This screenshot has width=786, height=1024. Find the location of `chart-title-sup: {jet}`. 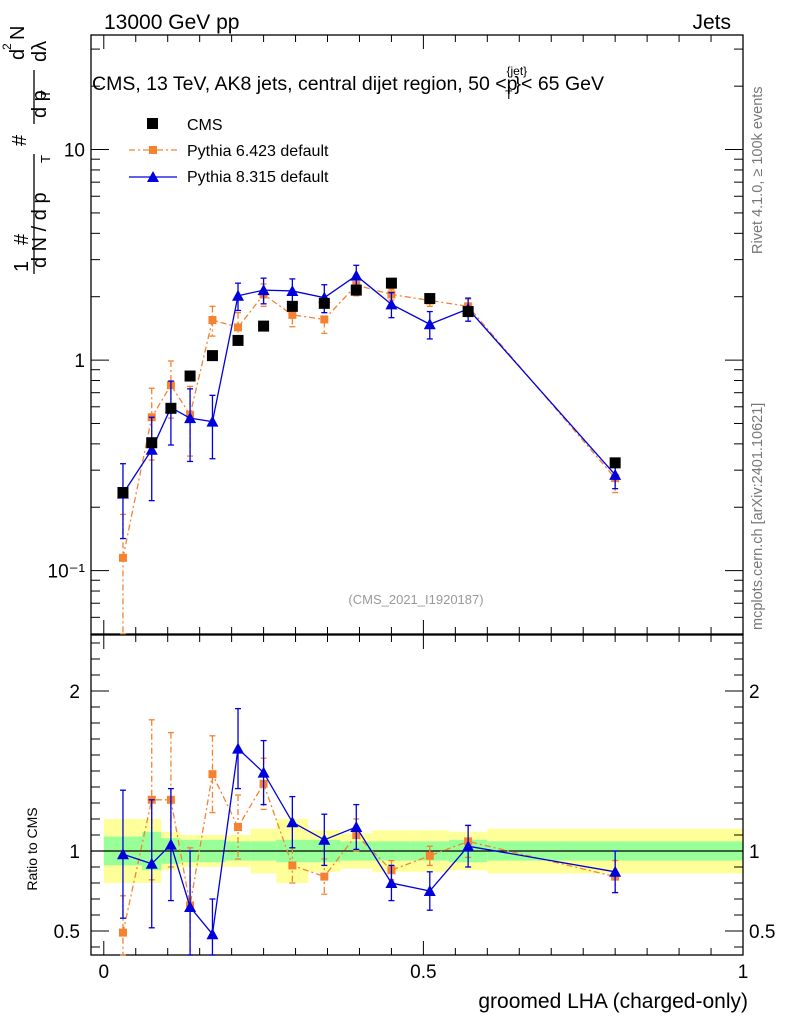

chart-title-sup: {jet} is located at coordinates (516, 71).